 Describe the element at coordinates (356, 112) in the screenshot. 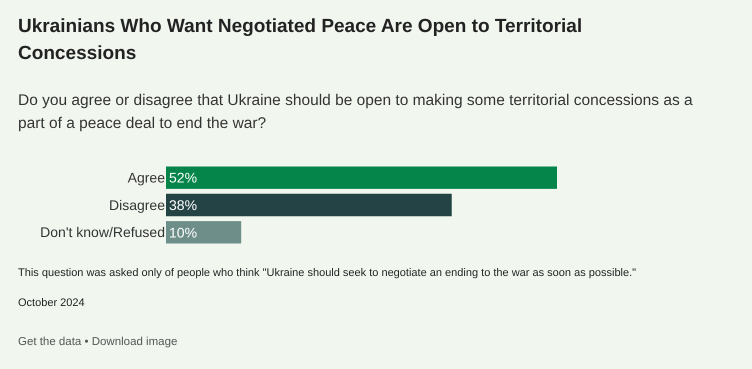

I see `chart-subtitle: Do you agree or disagree that Ukraine should be open to making some territorial concessions as a part of a peace deal to end the war?` at that location.